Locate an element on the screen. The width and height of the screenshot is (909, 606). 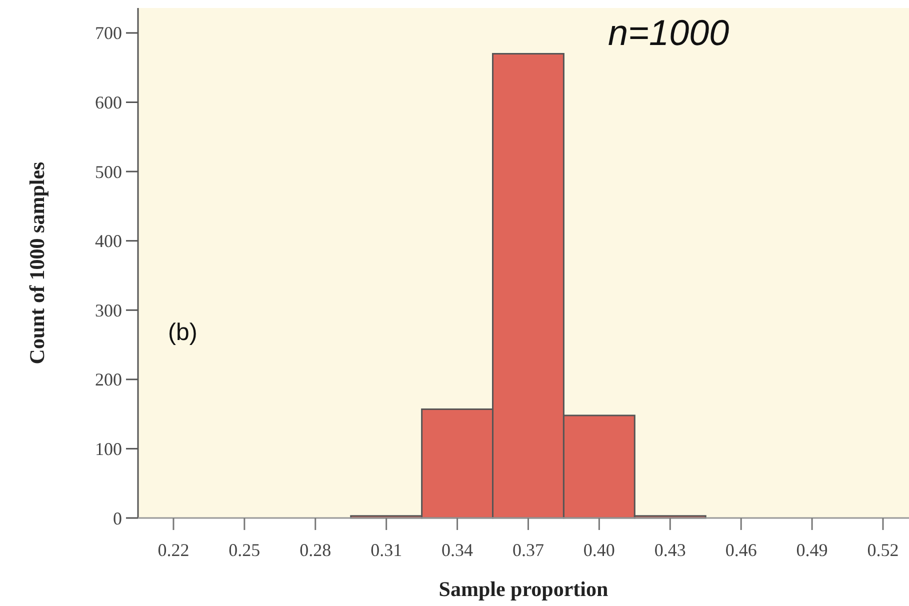
y-tick-label: 0 is located at coordinates (117, 518).